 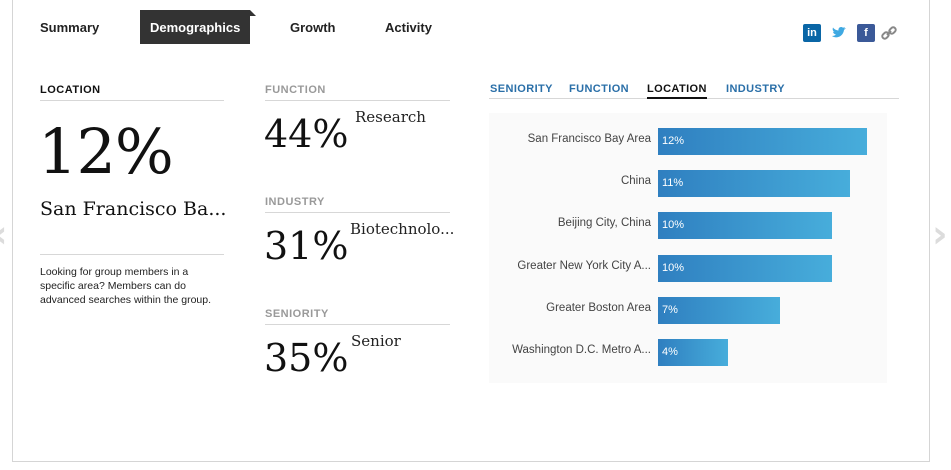 I want to click on chart-tab-location: LOCATION, so click(x=677, y=91).